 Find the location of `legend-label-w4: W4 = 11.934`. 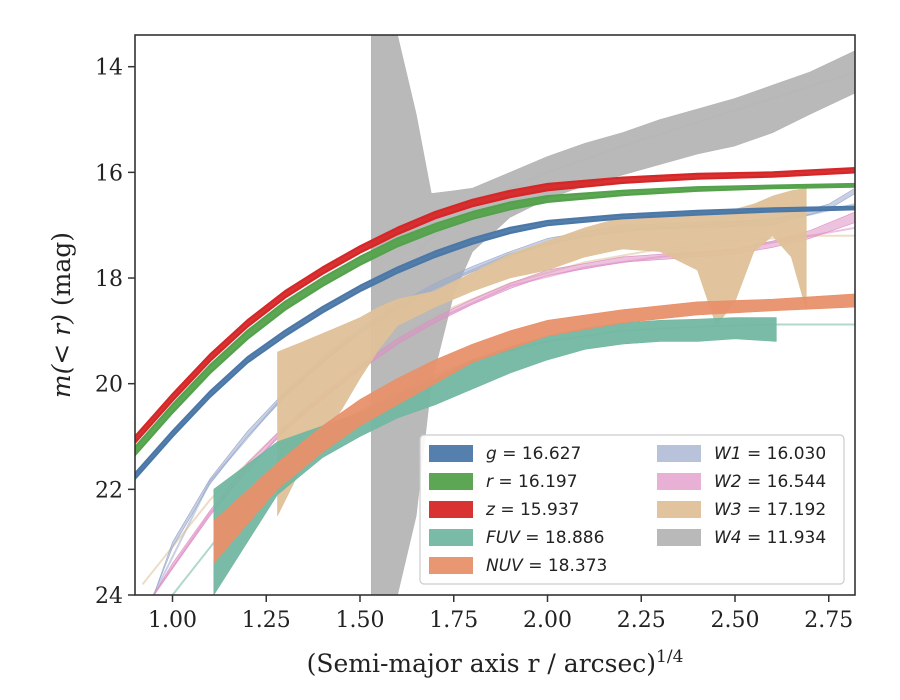

legend-label-w4: W4 = 11.934 is located at coordinates (770, 538).